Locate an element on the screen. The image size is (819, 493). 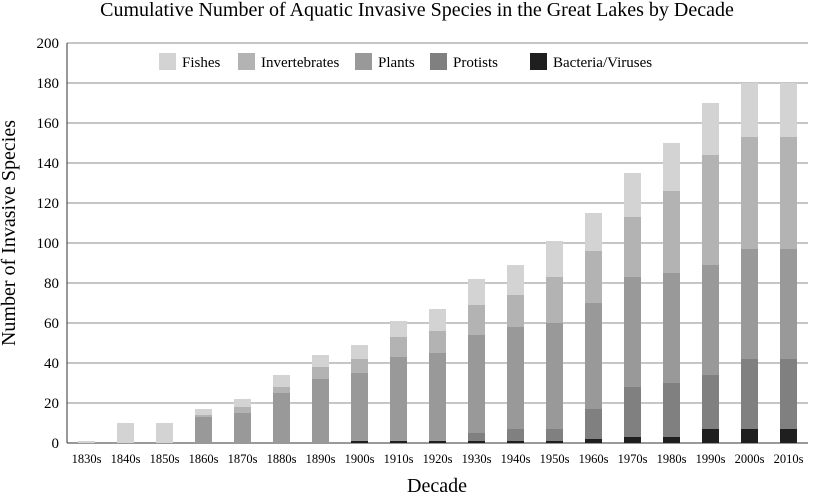
x-tick-label: 1870s is located at coordinates (243, 459).